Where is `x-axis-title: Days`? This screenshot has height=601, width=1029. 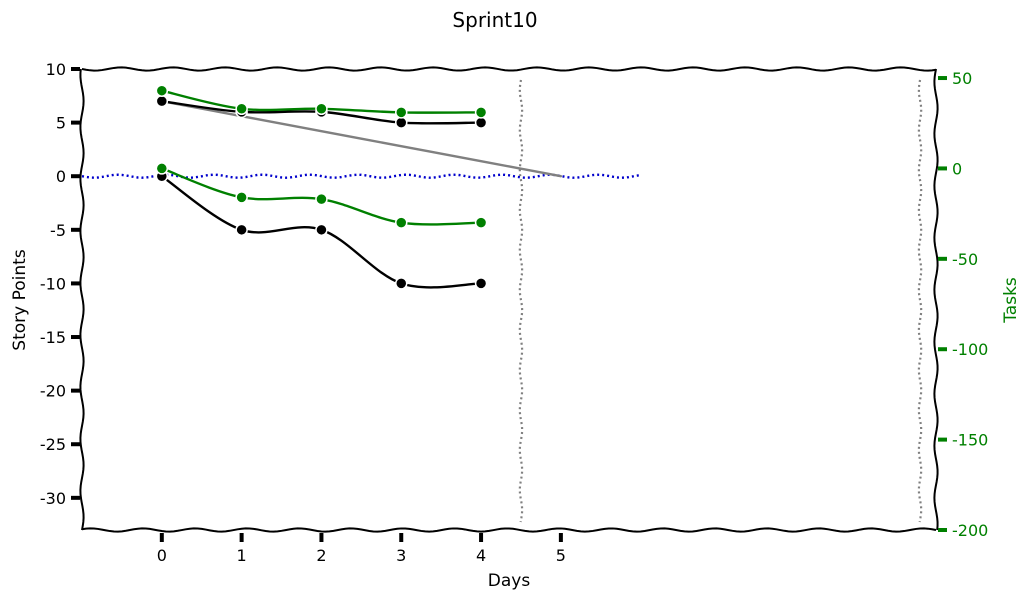 x-axis-title: Days is located at coordinates (509, 581).